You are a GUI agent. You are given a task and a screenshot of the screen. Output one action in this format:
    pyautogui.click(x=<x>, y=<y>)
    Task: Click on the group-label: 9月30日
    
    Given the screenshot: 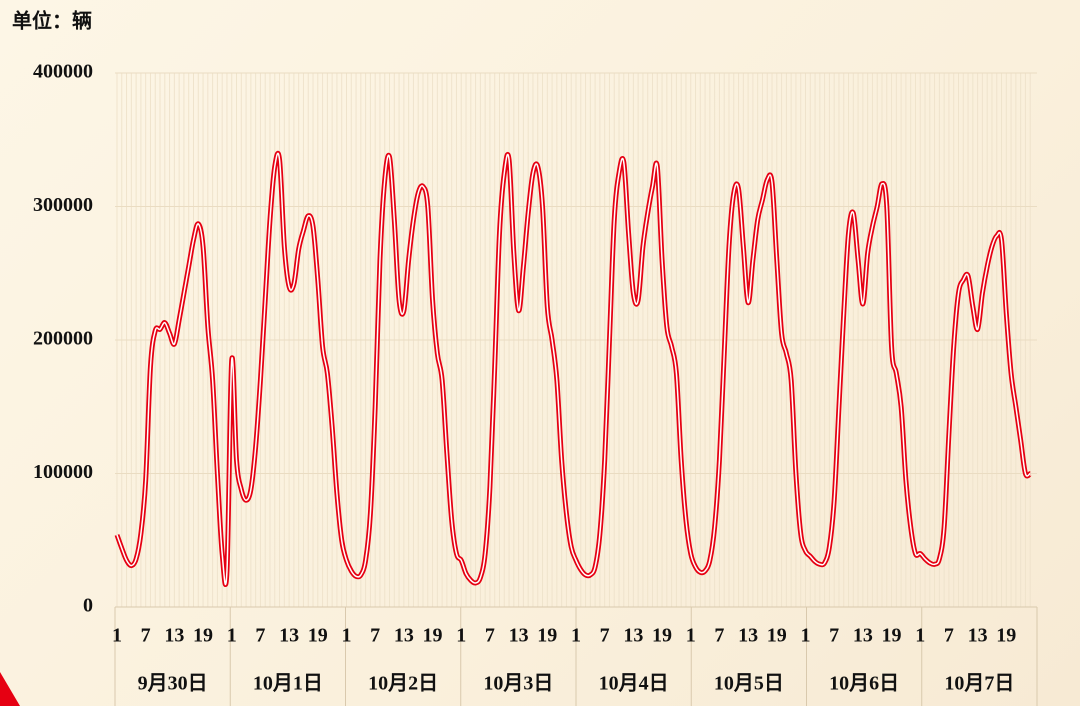 What is the action you would take?
    pyautogui.click(x=173, y=684)
    